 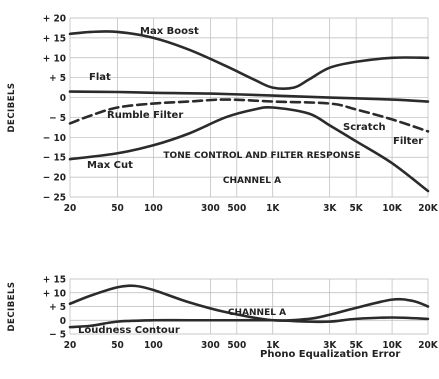 I want to click on y-tick-label: + 20, so click(x=54, y=19).